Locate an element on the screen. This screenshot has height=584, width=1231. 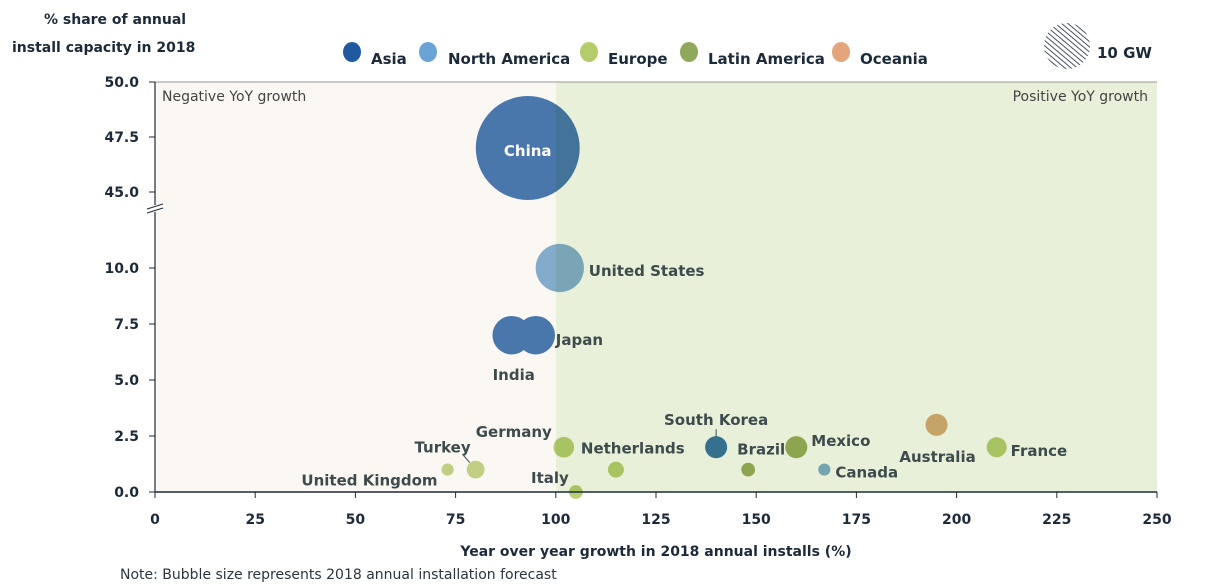
x-tick-label: 75 is located at coordinates (455, 520).